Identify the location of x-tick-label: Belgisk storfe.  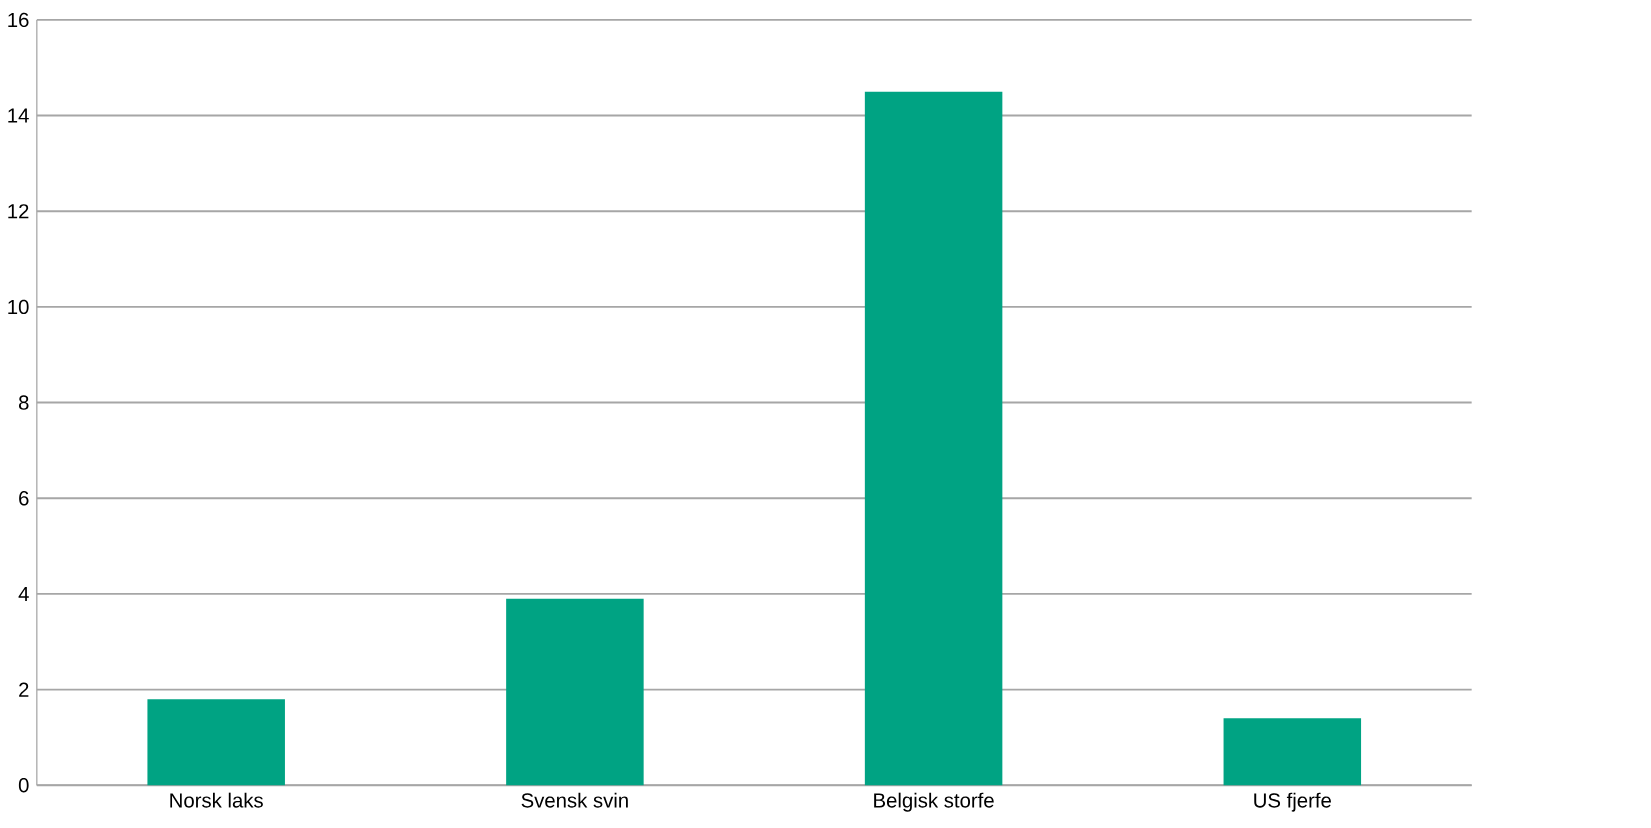
(934, 802).